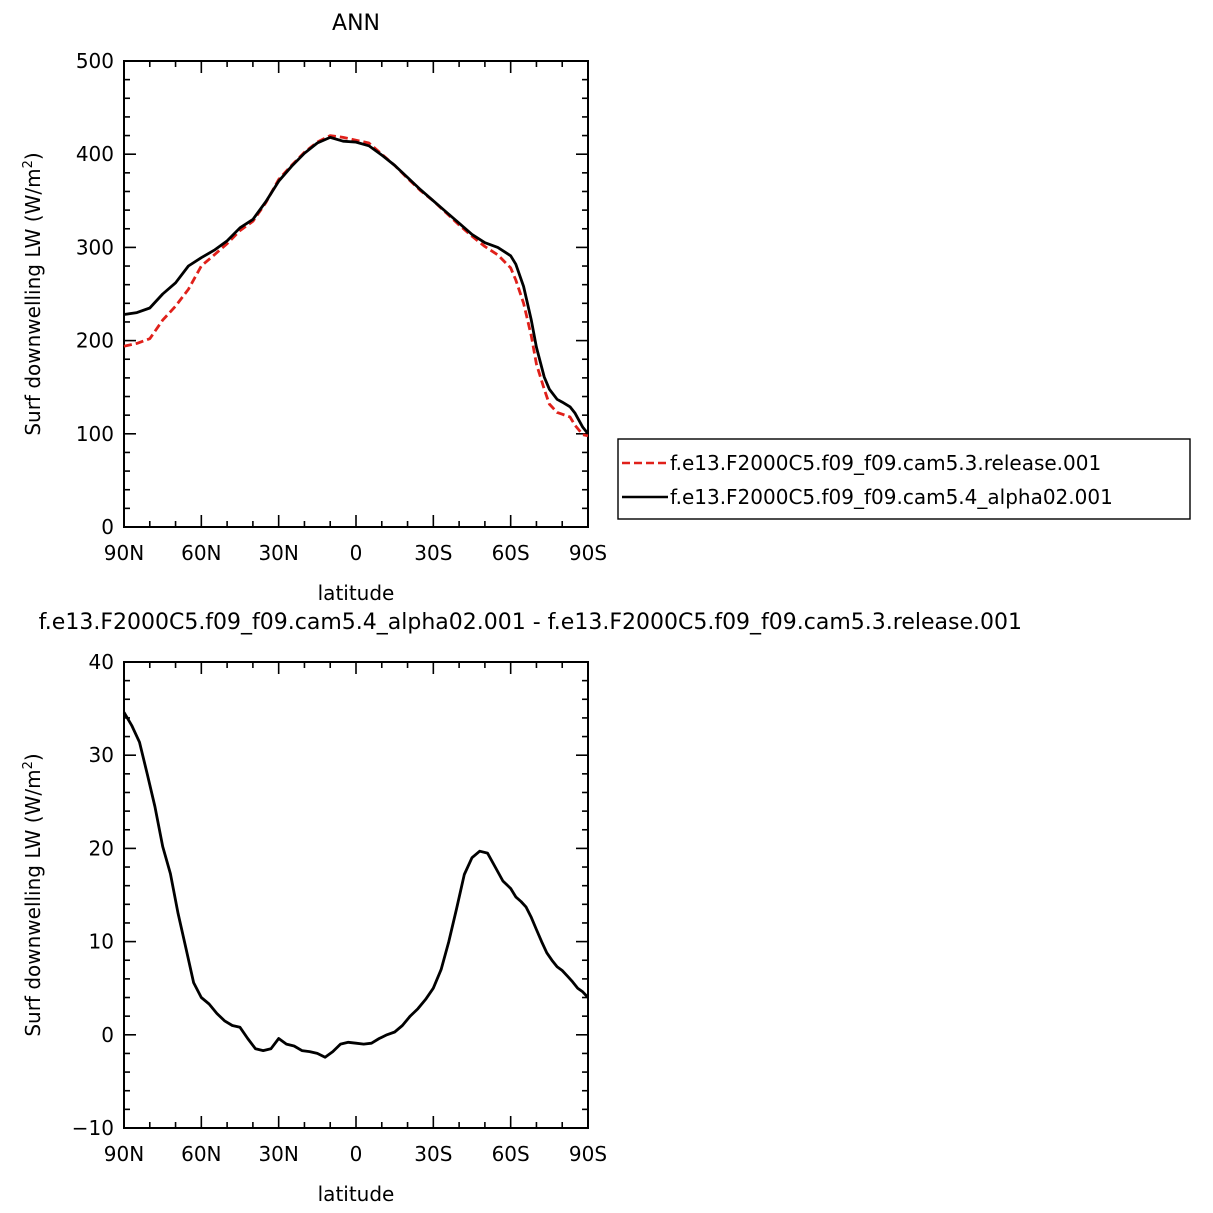 The image size is (1213, 1213). I want to click on legend-item-series-1: f.e13.F2000C5.f09_f09.cam5.3.release.001, so click(861, 463).